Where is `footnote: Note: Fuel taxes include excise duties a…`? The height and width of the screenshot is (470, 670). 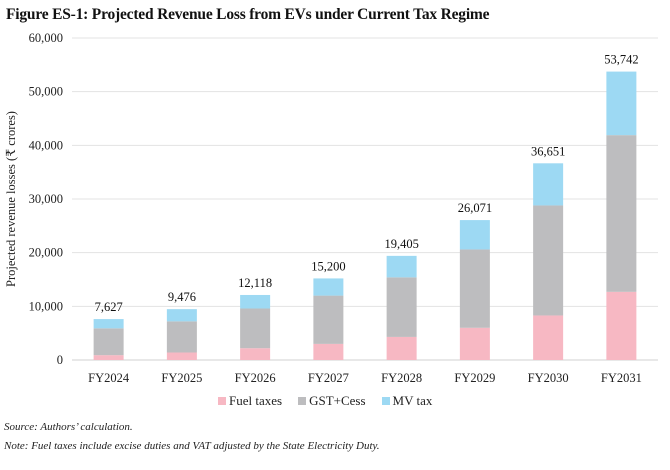 footnote: Note: Fuel taxes include excise duties a… is located at coordinates (192, 446).